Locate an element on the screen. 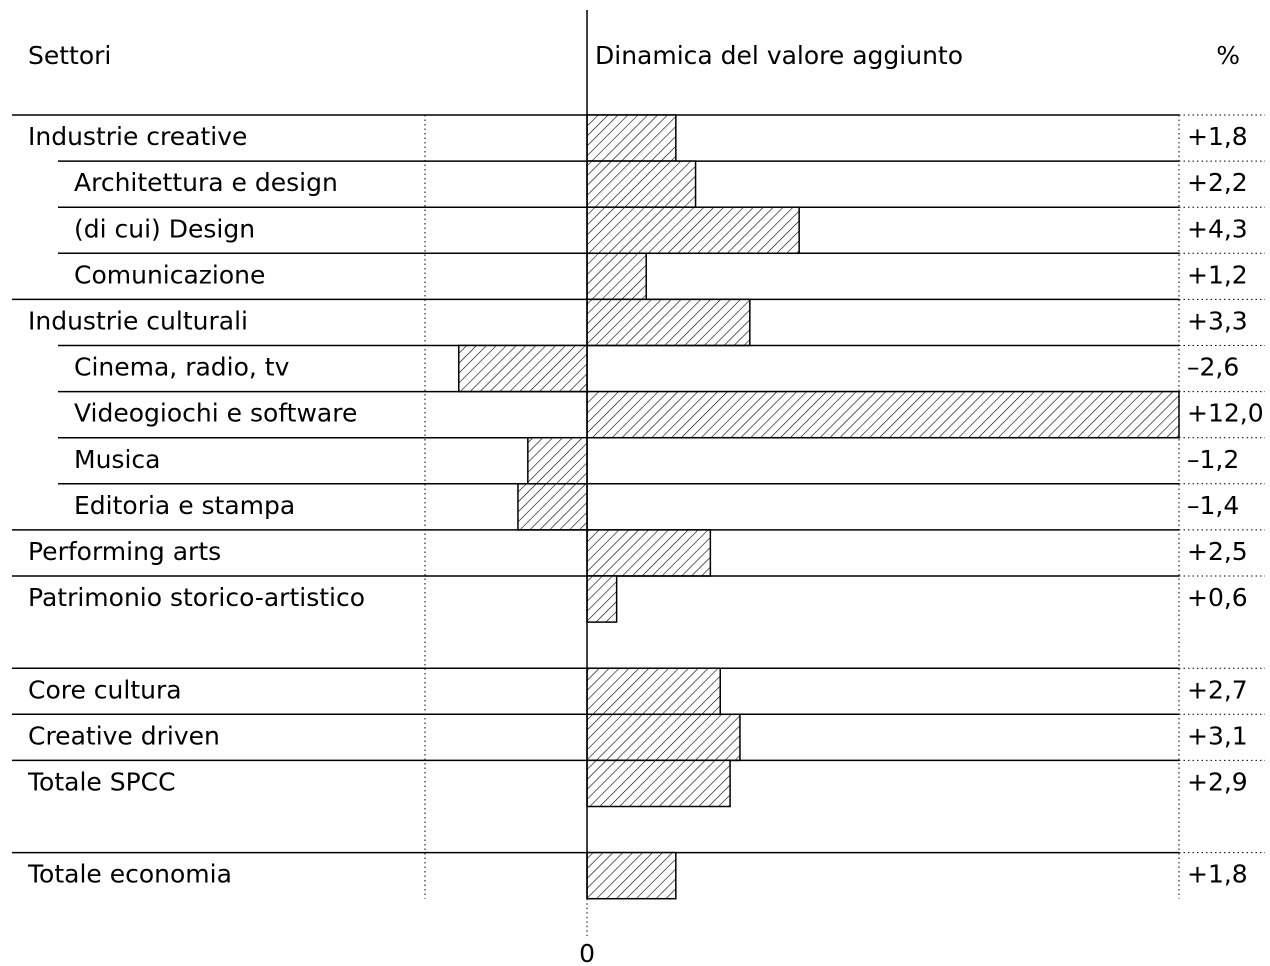 The width and height of the screenshot is (1270, 966). category-label: Totale economia is located at coordinates (129, 874).